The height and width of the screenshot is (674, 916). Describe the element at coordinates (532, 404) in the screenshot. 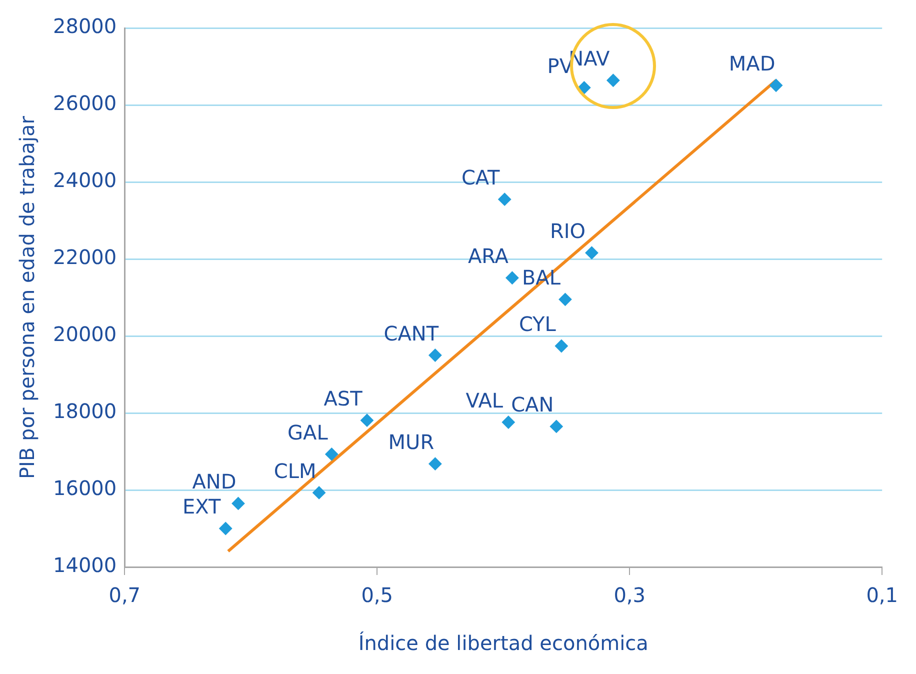

I see `annotation: CAN` at that location.